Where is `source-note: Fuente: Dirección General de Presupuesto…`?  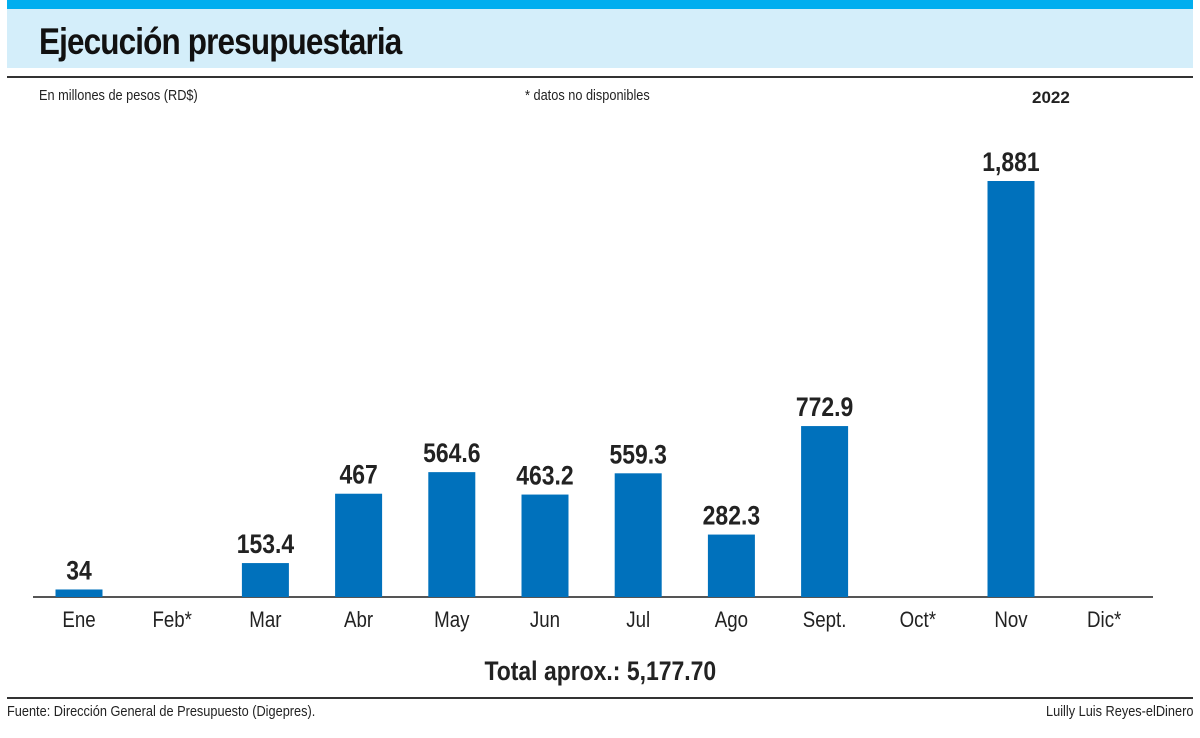
source-note: Fuente: Dirección General de Presupuesto… is located at coordinates (161, 711).